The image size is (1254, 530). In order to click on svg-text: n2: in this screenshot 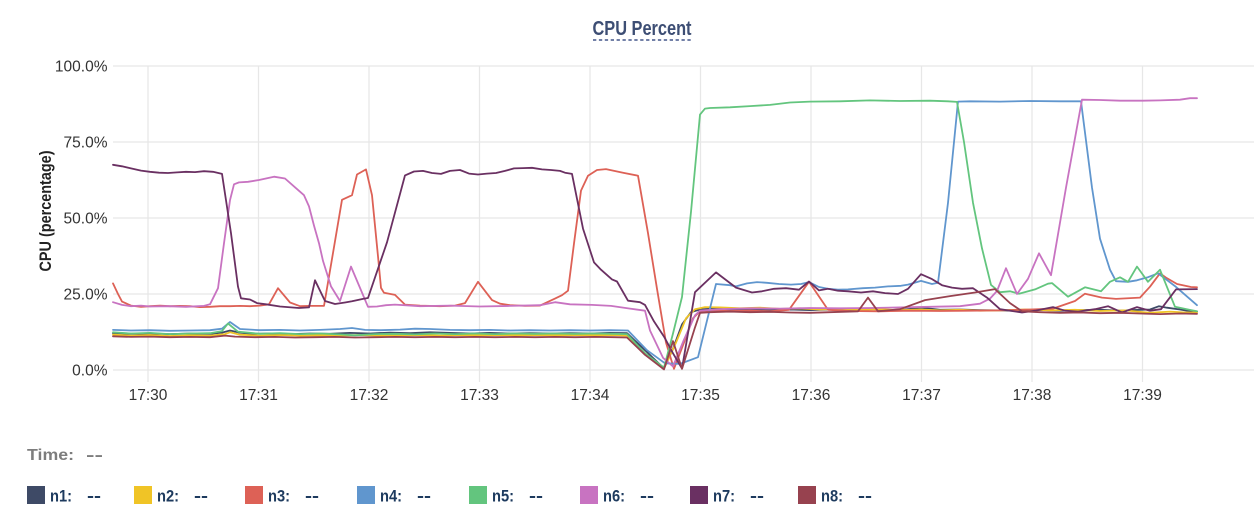, I will do `click(168, 496)`.